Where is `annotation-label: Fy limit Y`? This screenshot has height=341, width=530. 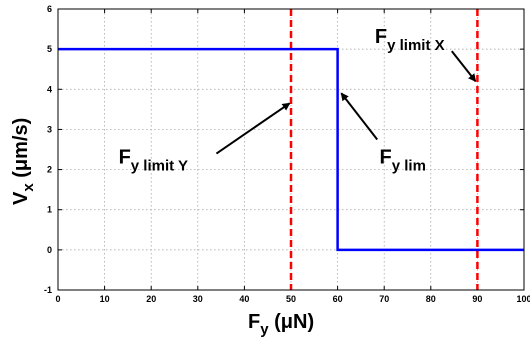 annotation-label: Fy limit Y is located at coordinates (153, 161).